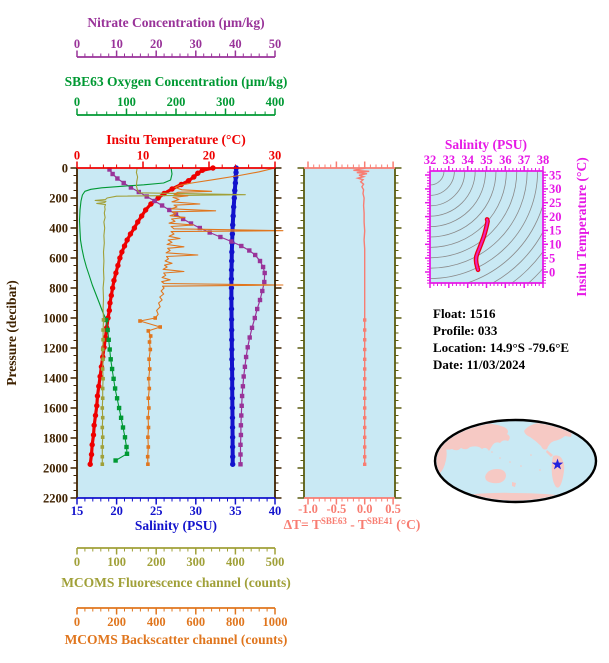 Image resolution: width=609 pixels, height=663 pixels. What do you see at coordinates (549, 453) in the screenshot?
I see `central-america` at bounding box center [549, 453].